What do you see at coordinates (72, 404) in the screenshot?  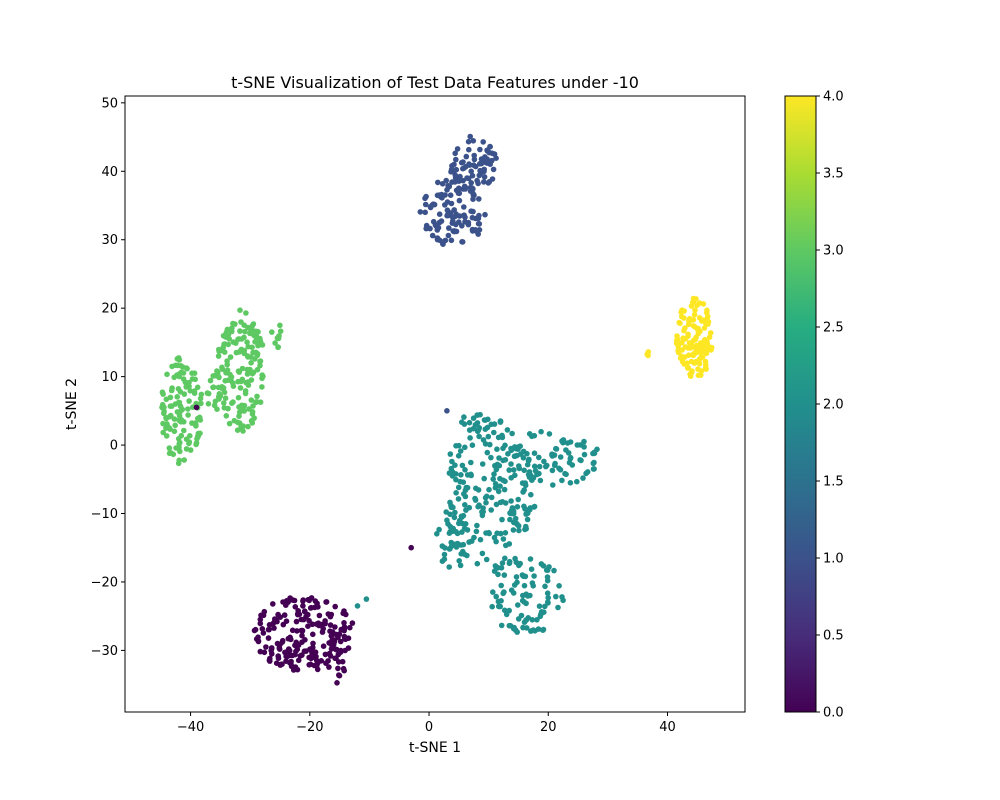 I see `y-axis-label: t-SNE 2` at bounding box center [72, 404].